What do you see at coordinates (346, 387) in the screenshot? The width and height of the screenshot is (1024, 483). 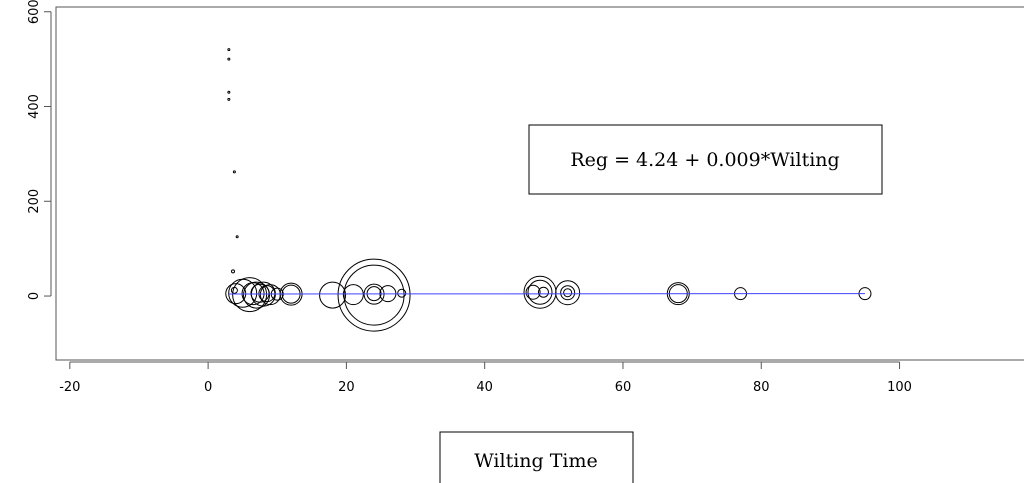 I see `x-tick-label: 20` at bounding box center [346, 387].